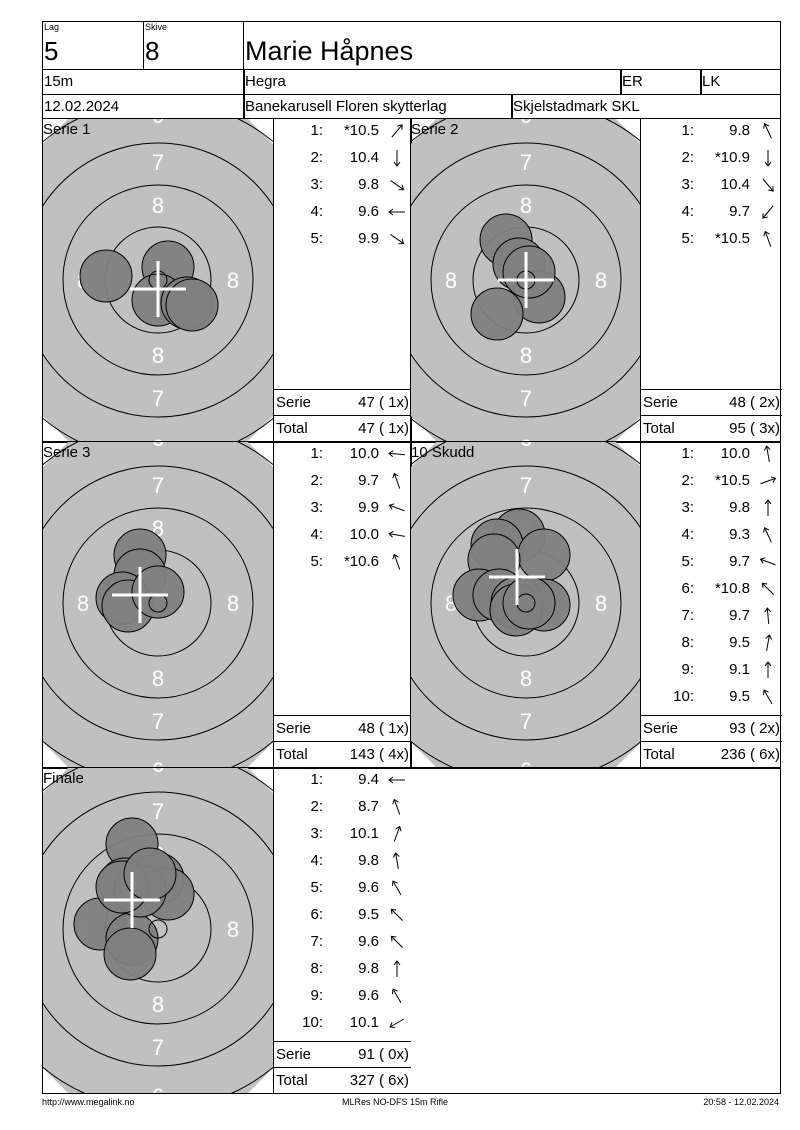  What do you see at coordinates (741, 1102) in the screenshot?
I see `footer-timestamp: 20:58 - 12.02.2024` at bounding box center [741, 1102].